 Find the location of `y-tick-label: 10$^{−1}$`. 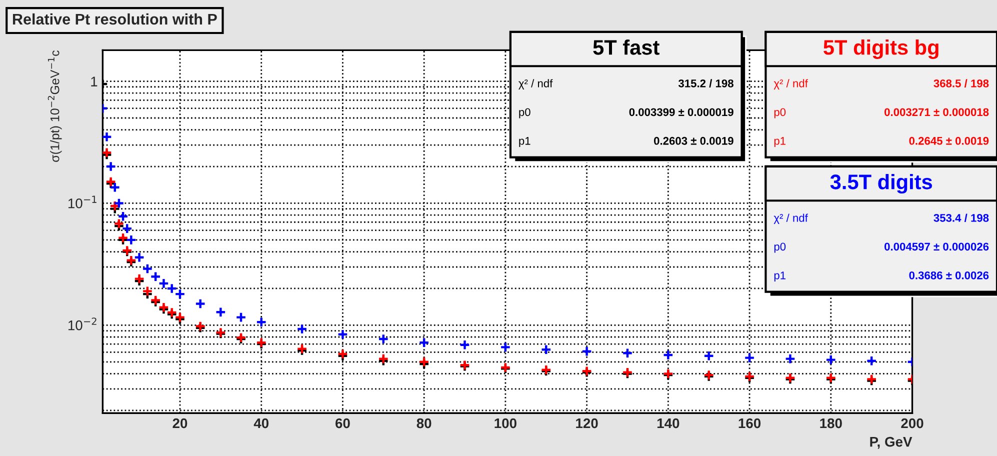

y-tick-label: 10$^{−1}$ is located at coordinates (82, 202).